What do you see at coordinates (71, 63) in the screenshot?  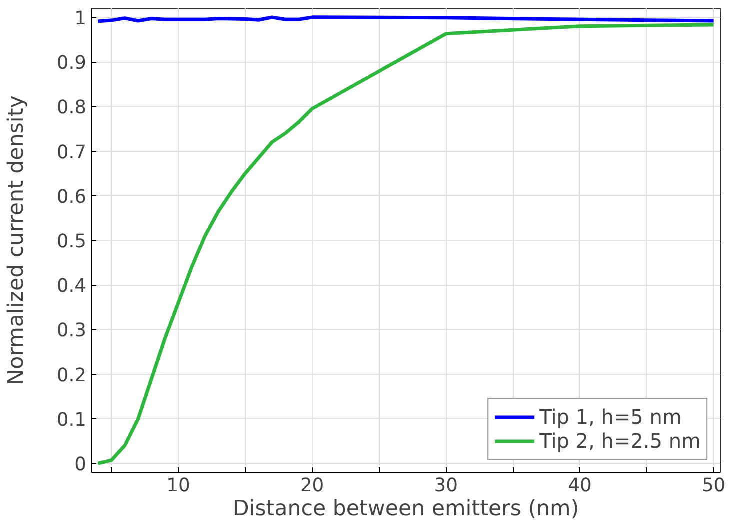 I see `y-tick-label: 0.9` at bounding box center [71, 63].